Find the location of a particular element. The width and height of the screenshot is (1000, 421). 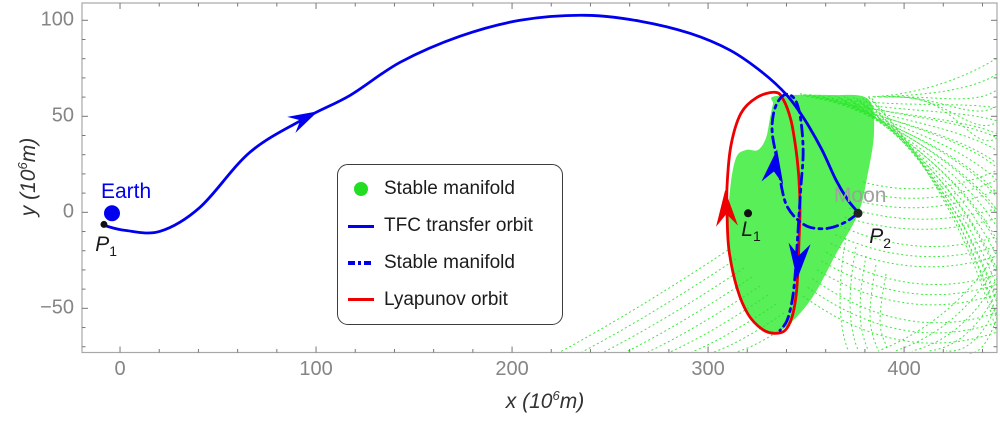

point-l1 is located at coordinates (748, 213).